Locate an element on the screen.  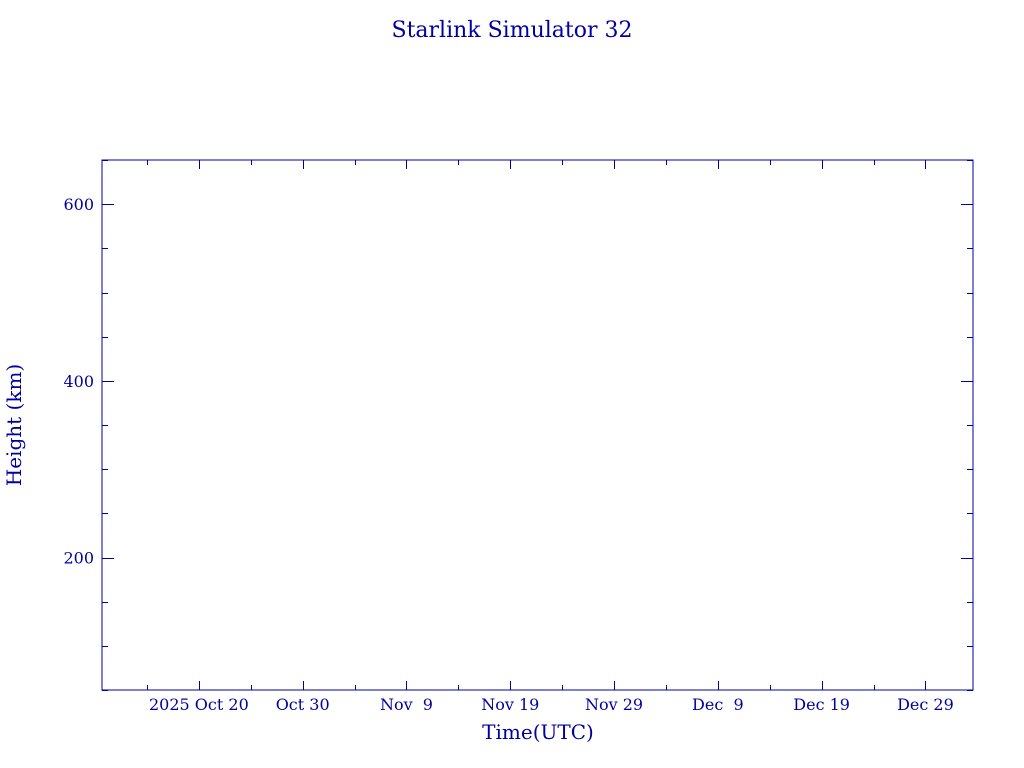
y-axis-label: Height (km) is located at coordinates (14, 425).